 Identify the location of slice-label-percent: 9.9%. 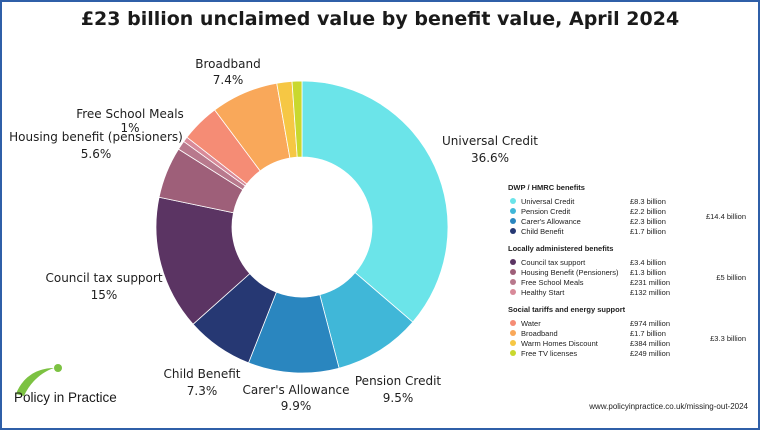
(296, 406).